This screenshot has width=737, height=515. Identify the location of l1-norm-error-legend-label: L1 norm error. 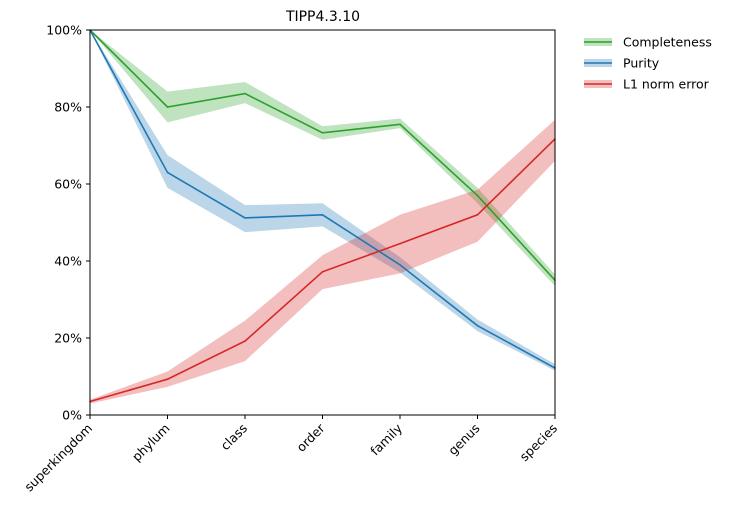
(666, 84).